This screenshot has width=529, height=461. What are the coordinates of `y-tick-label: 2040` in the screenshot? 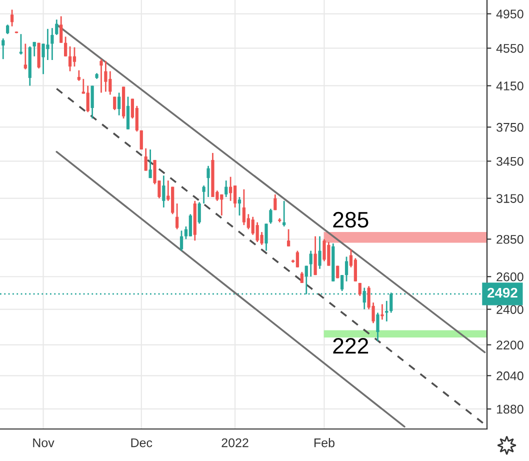 It's located at (510, 375).